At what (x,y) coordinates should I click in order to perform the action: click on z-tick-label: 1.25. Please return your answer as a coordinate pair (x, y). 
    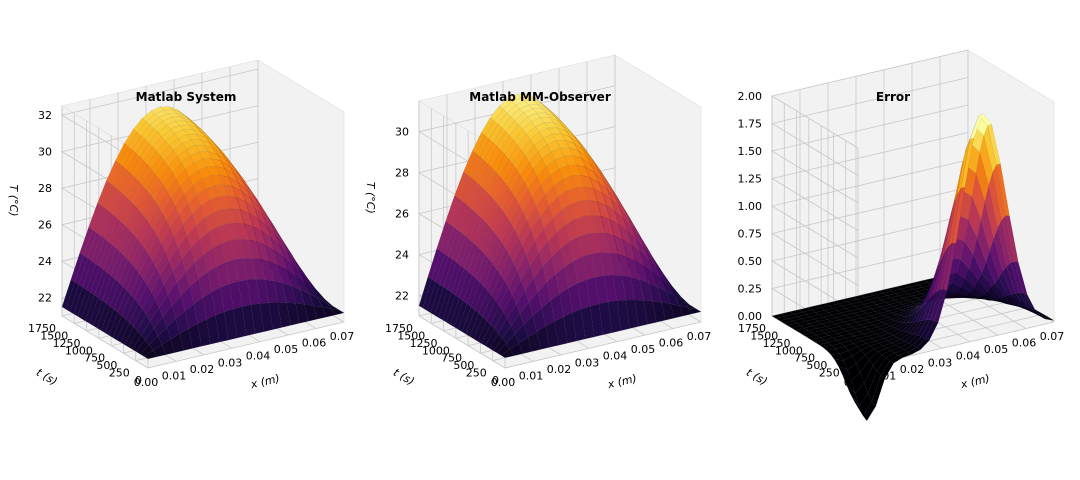
    Looking at the image, I should click on (750, 179).